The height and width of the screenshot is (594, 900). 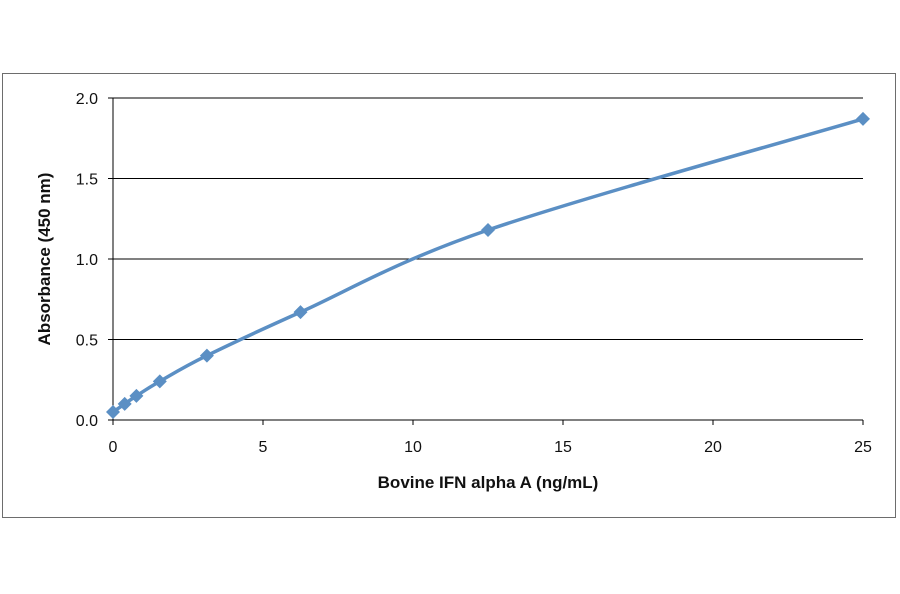 What do you see at coordinates (113, 447) in the screenshot?
I see `x-tick-label: 0` at bounding box center [113, 447].